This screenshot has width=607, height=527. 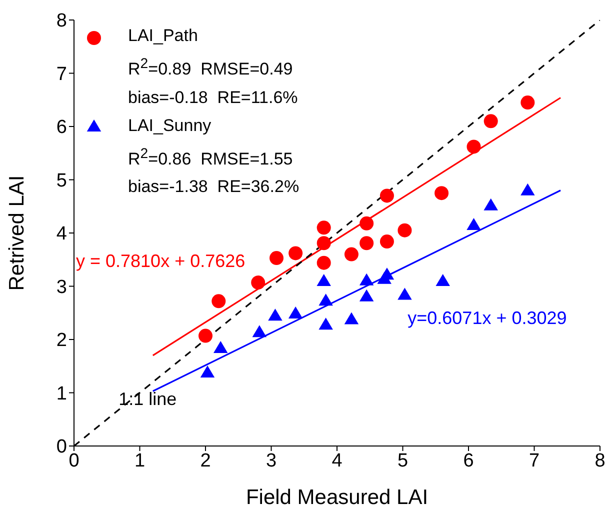 What do you see at coordinates (61, 393) in the screenshot?
I see `y-tick-label: 1` at bounding box center [61, 393].